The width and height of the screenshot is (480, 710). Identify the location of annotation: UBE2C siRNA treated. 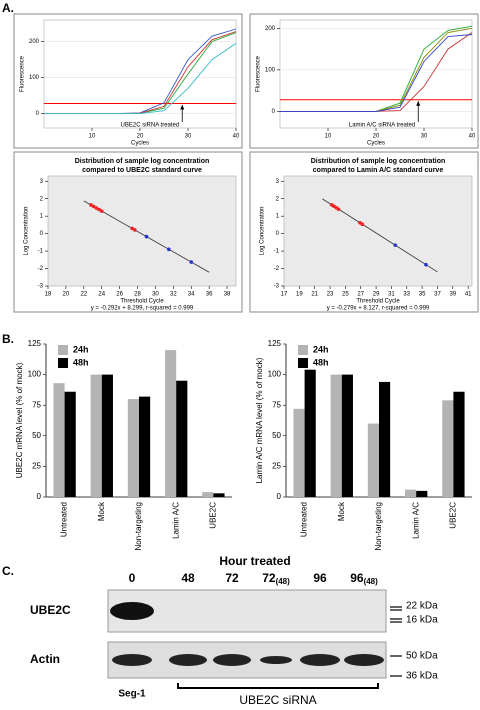
(150, 126).